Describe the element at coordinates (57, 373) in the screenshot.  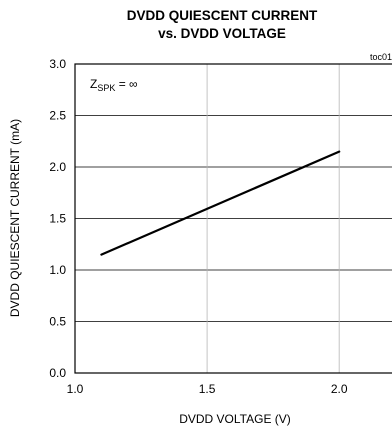
I see `y-tick-label: 0.0` at that location.